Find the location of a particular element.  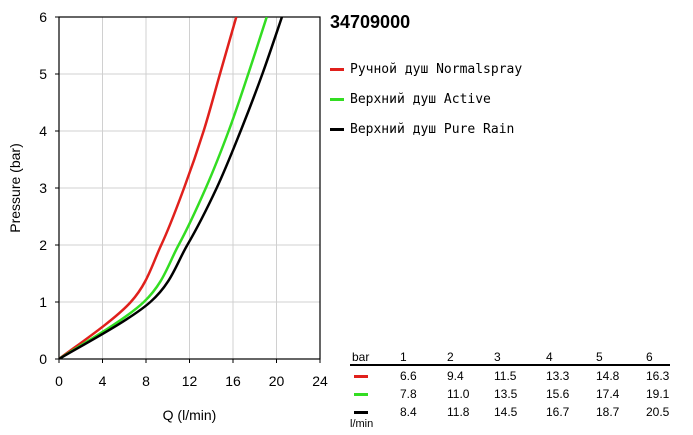

legend-label: Верхний душ Active is located at coordinates (420, 99).